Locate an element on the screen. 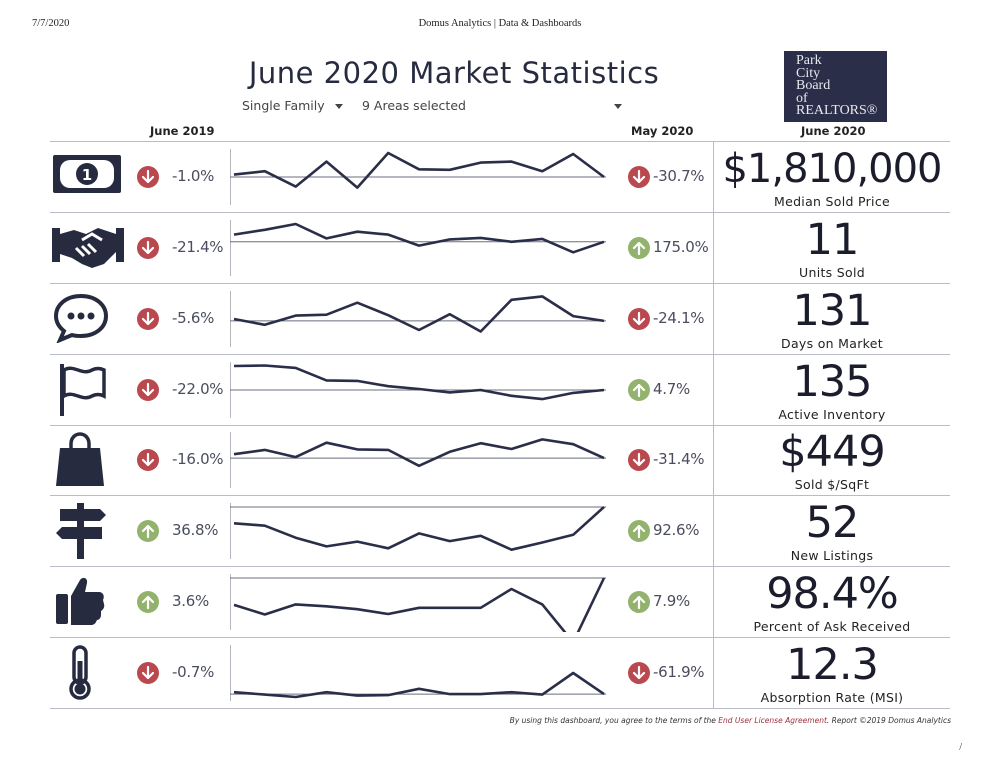  current-value: $1,810,000 is located at coordinates (832, 169).